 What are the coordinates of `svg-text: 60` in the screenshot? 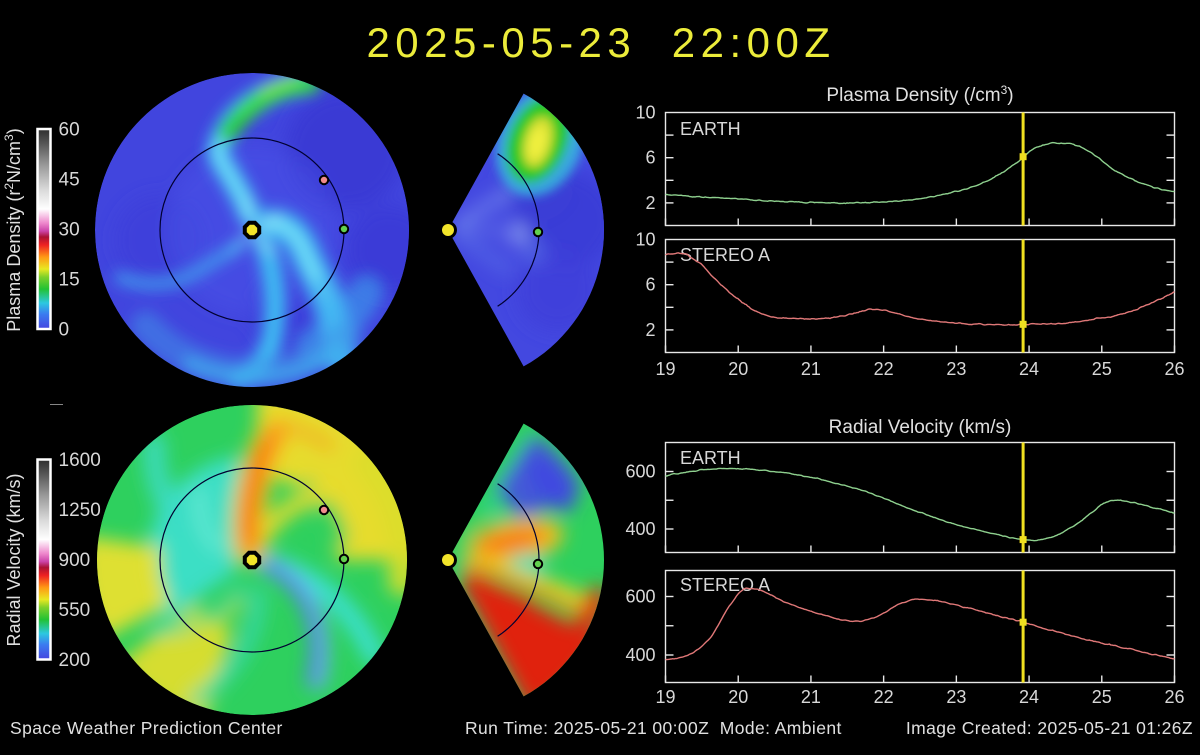 It's located at (69, 130).